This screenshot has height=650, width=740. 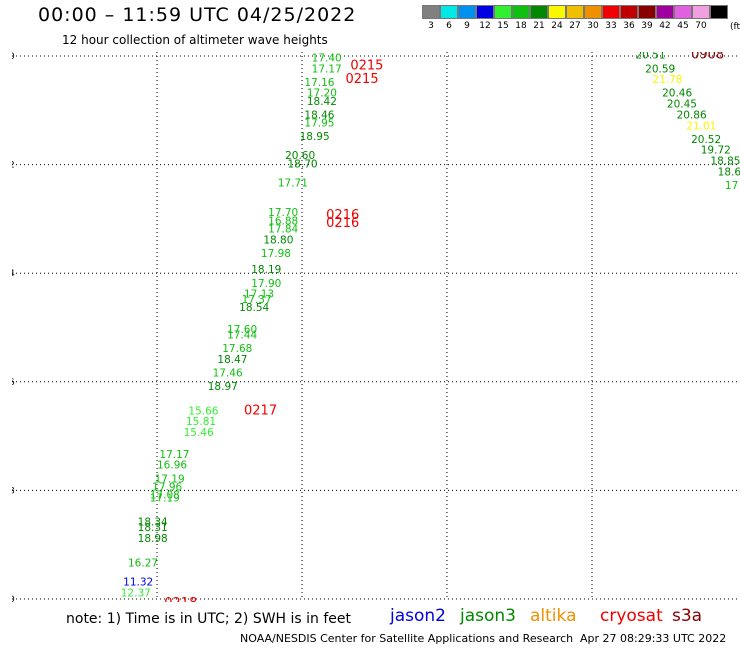 What do you see at coordinates (431, 26) in the screenshot?
I see `legend-label: 3` at bounding box center [431, 26].